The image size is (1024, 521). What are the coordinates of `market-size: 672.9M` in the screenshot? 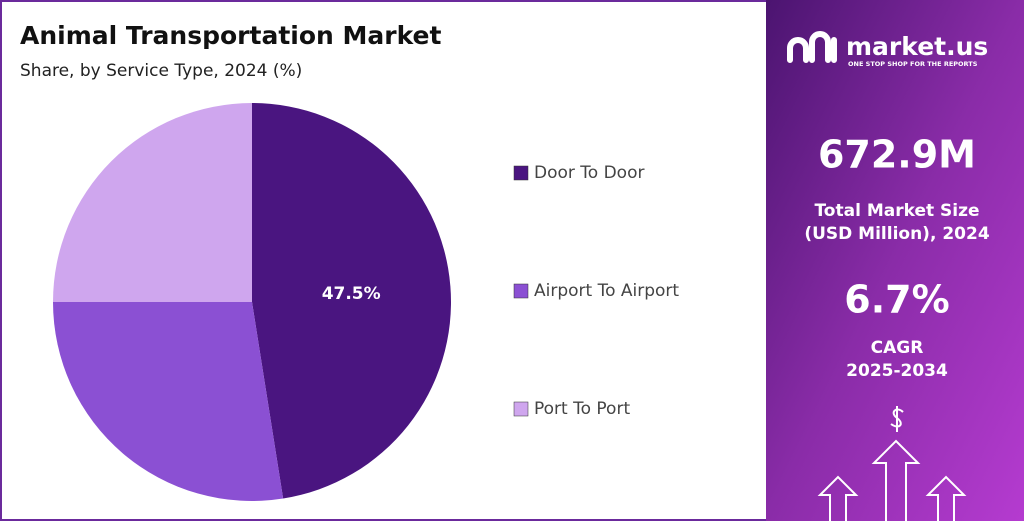 It's located at (897, 155).